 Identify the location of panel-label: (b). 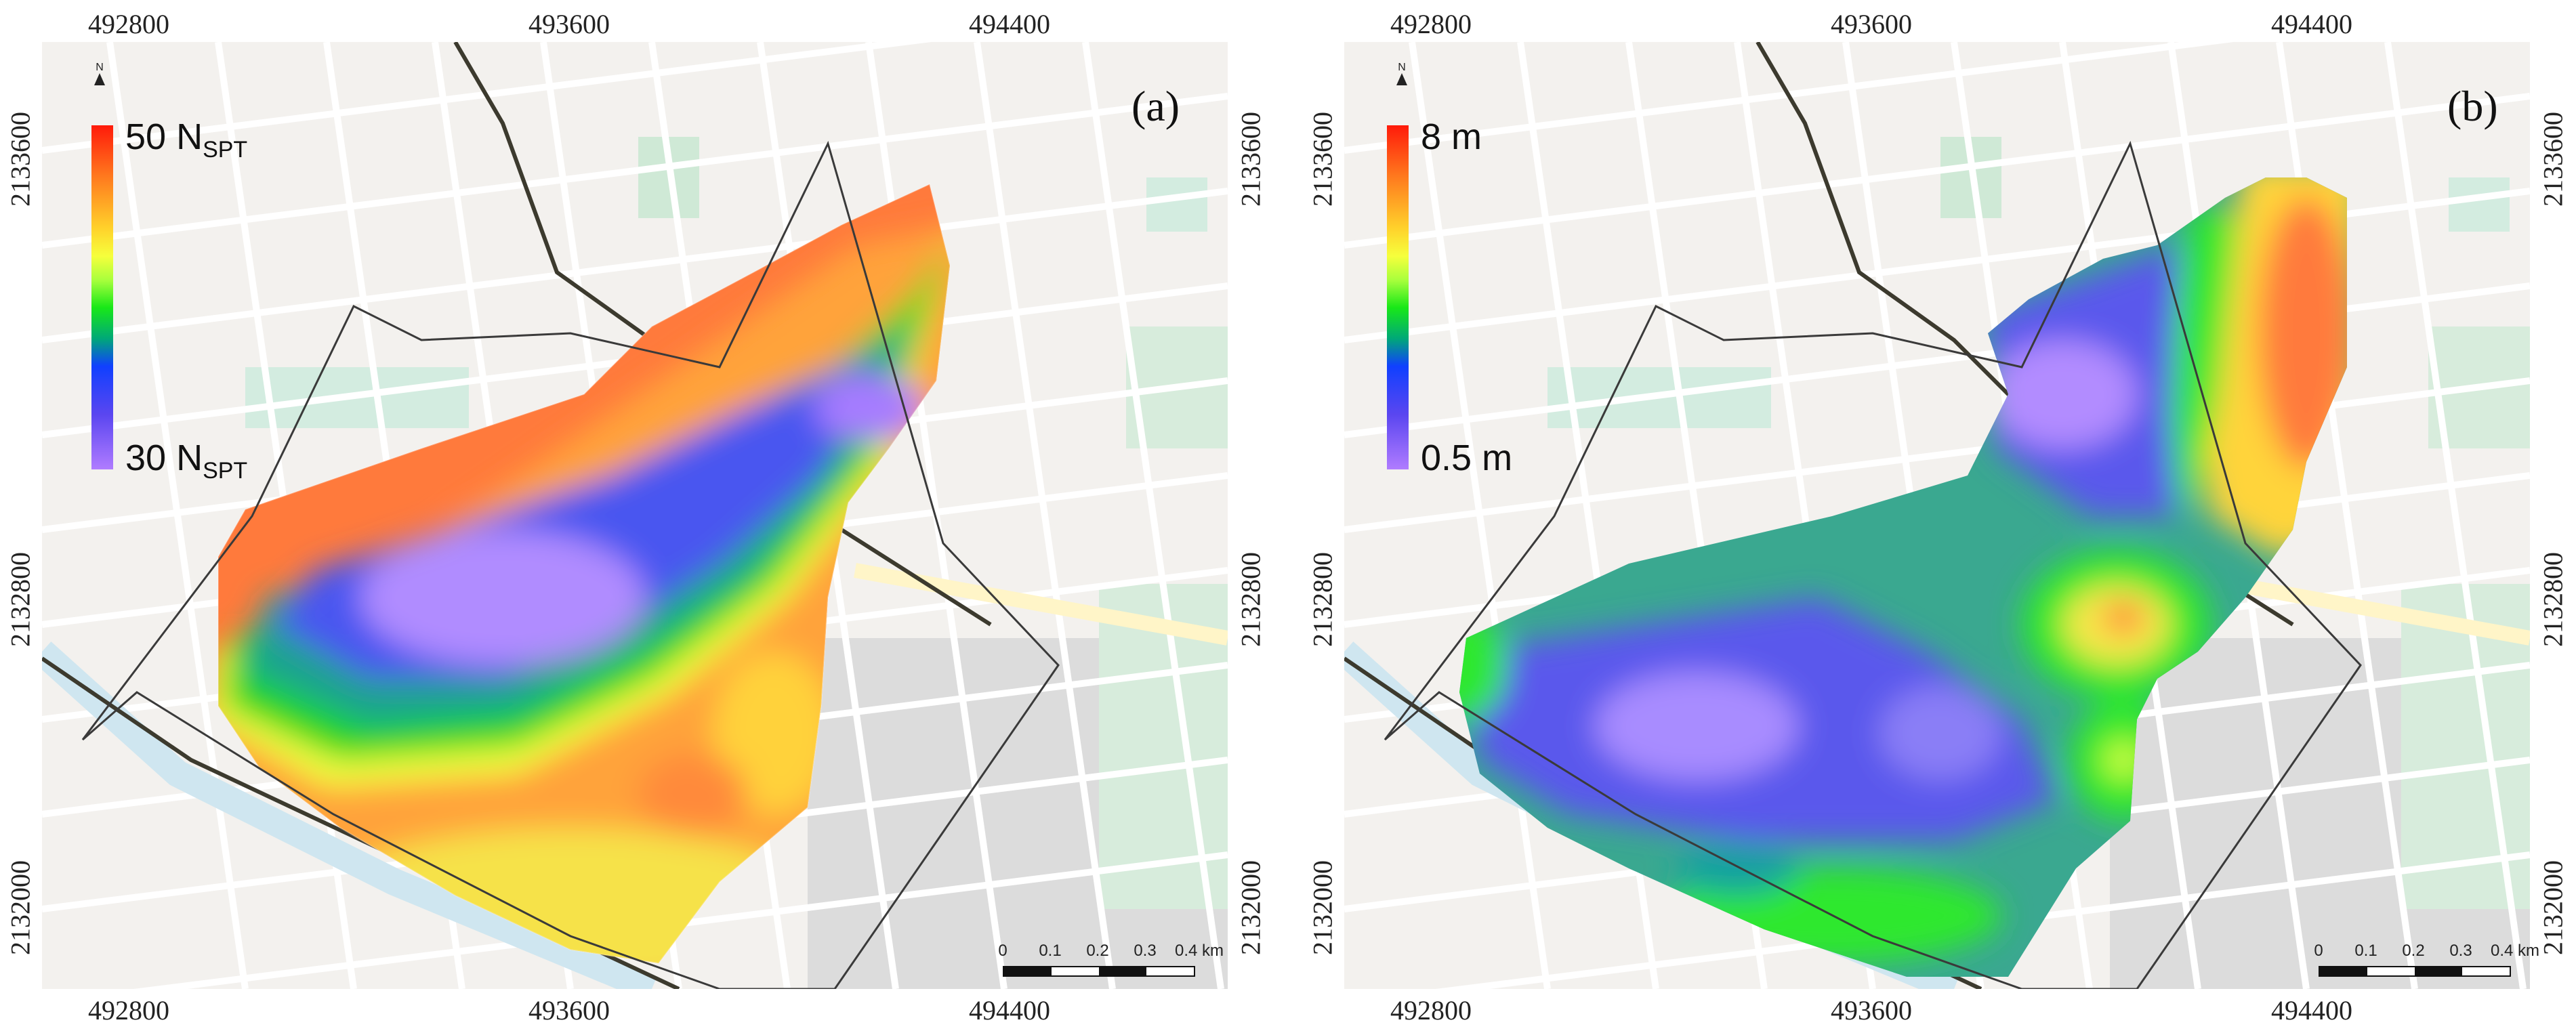
(2472, 106).